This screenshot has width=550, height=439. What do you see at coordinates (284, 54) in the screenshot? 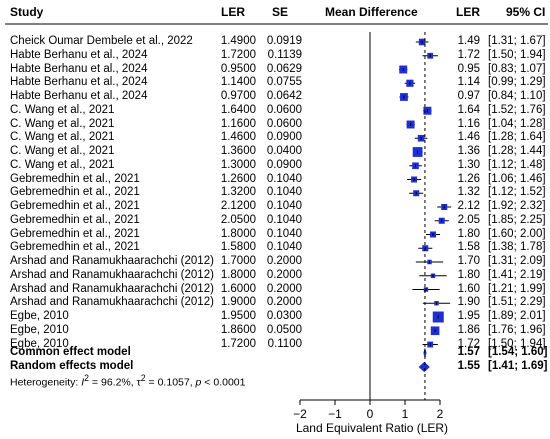
I see `study-se-value: 0.1139` at bounding box center [284, 54].